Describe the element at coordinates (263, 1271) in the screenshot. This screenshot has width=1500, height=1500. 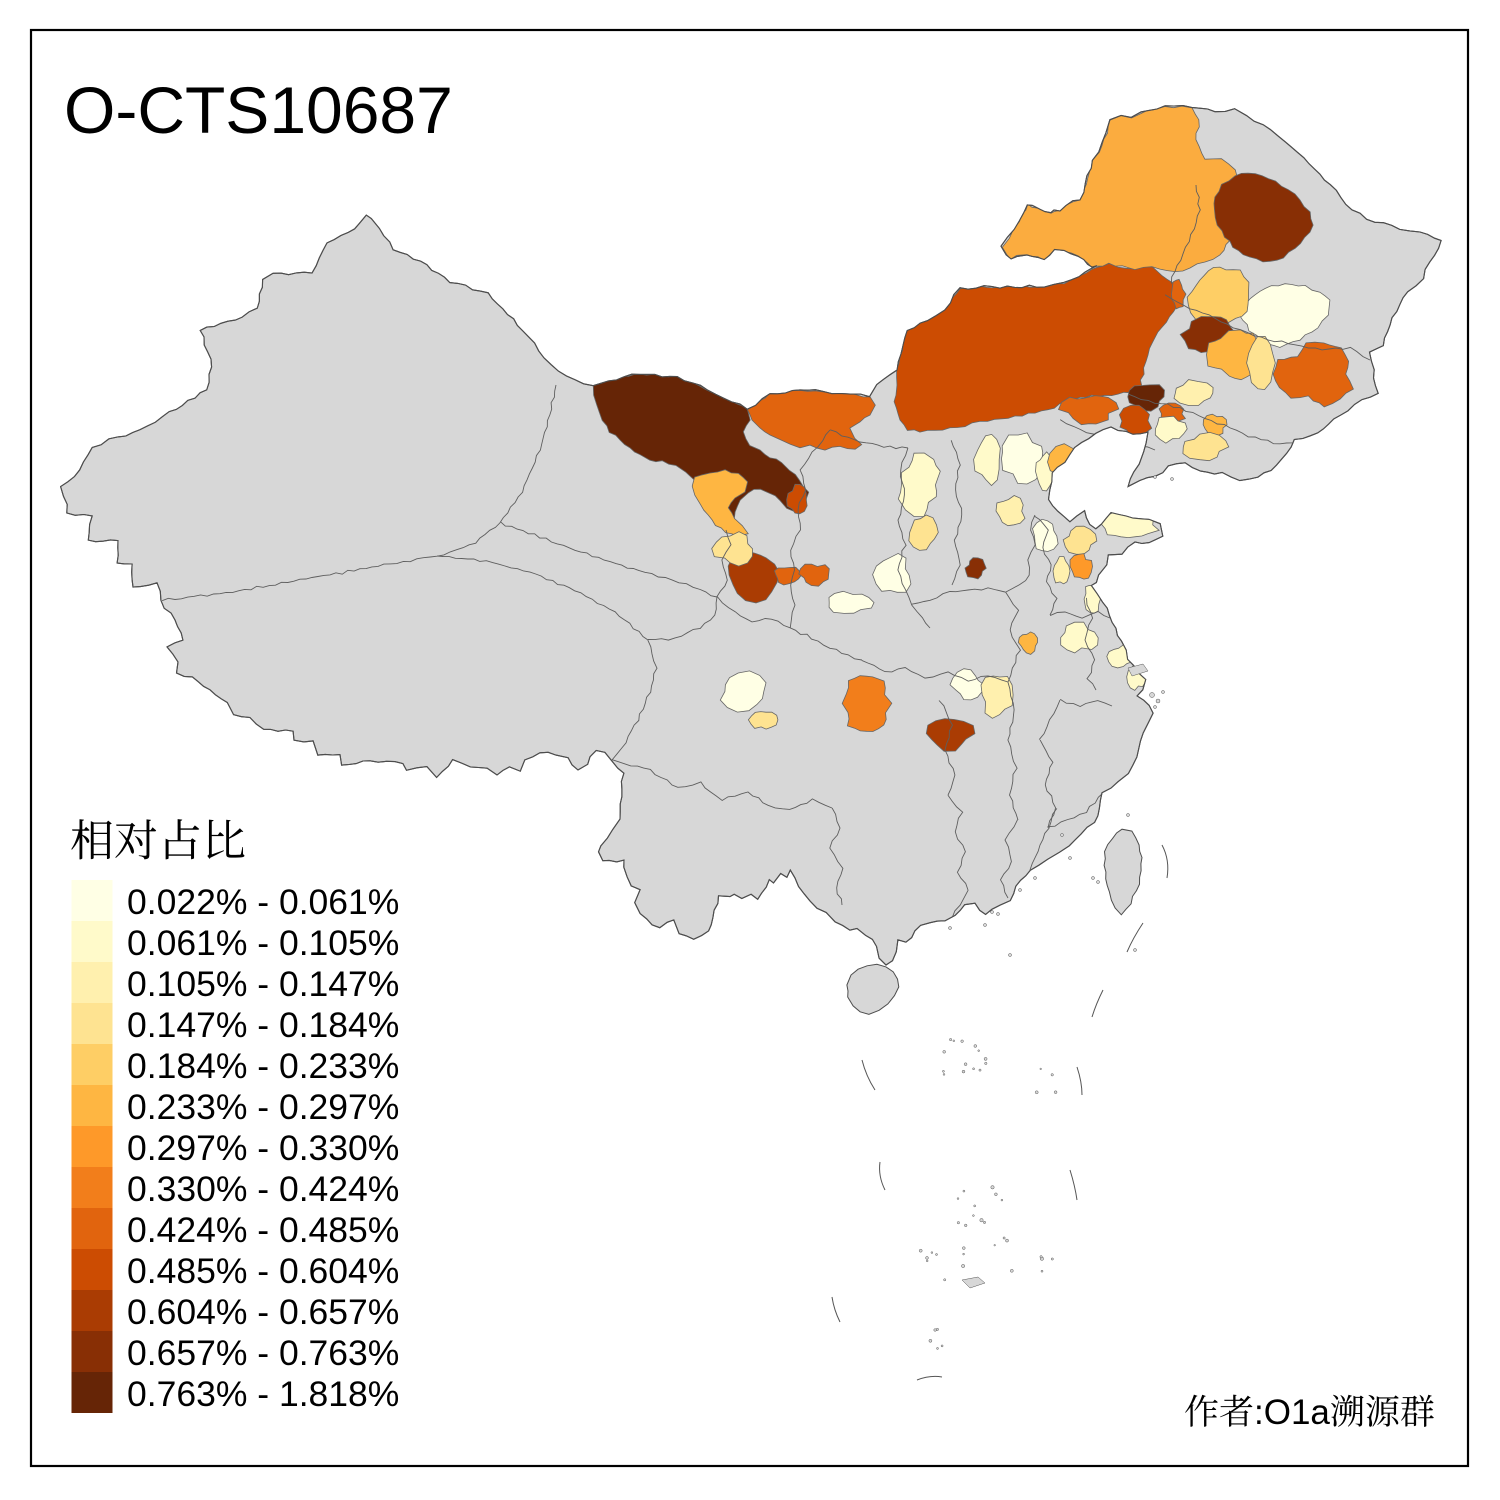
I see `svg-text: 0.485% - 0.604%` at that location.